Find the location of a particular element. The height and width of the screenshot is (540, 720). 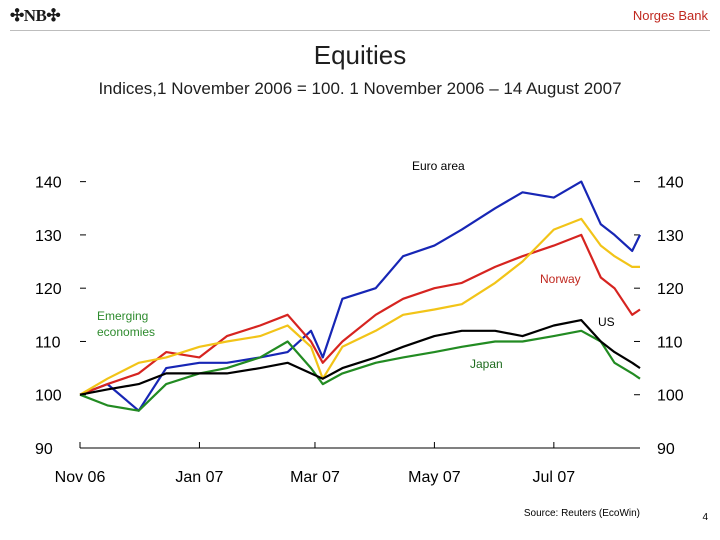

y-tick-label-left: 100 is located at coordinates (48, 396).